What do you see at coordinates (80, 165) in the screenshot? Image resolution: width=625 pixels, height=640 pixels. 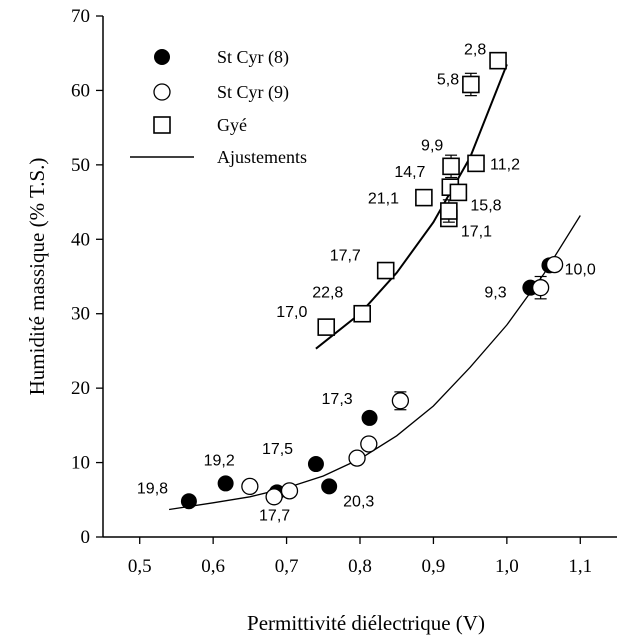 I see `y-tick-label: 50` at bounding box center [80, 165].